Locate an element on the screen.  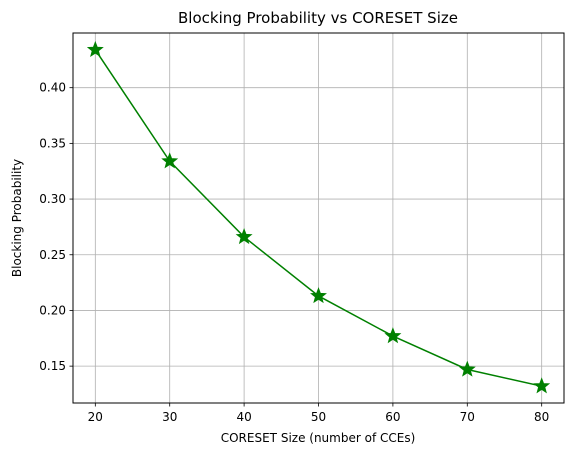
x-tick-label: 80 is located at coordinates (541, 417).